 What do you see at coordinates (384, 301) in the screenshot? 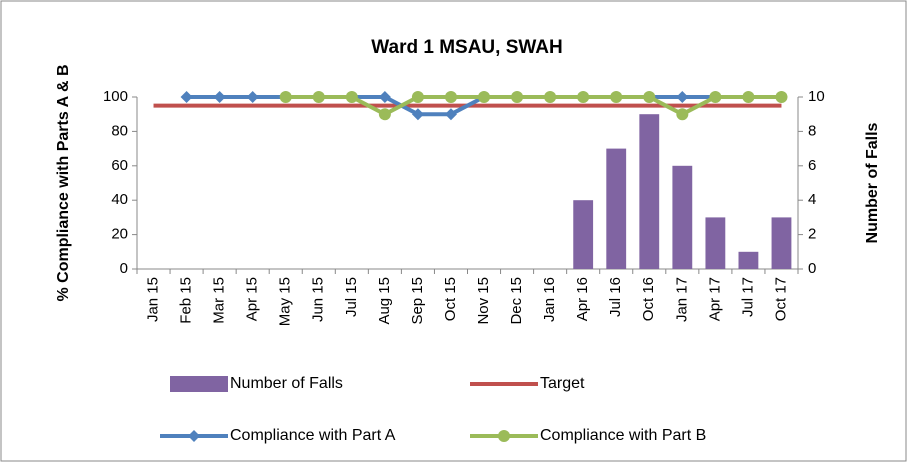
I see `x-tick-label: Aug 15` at bounding box center [384, 301].